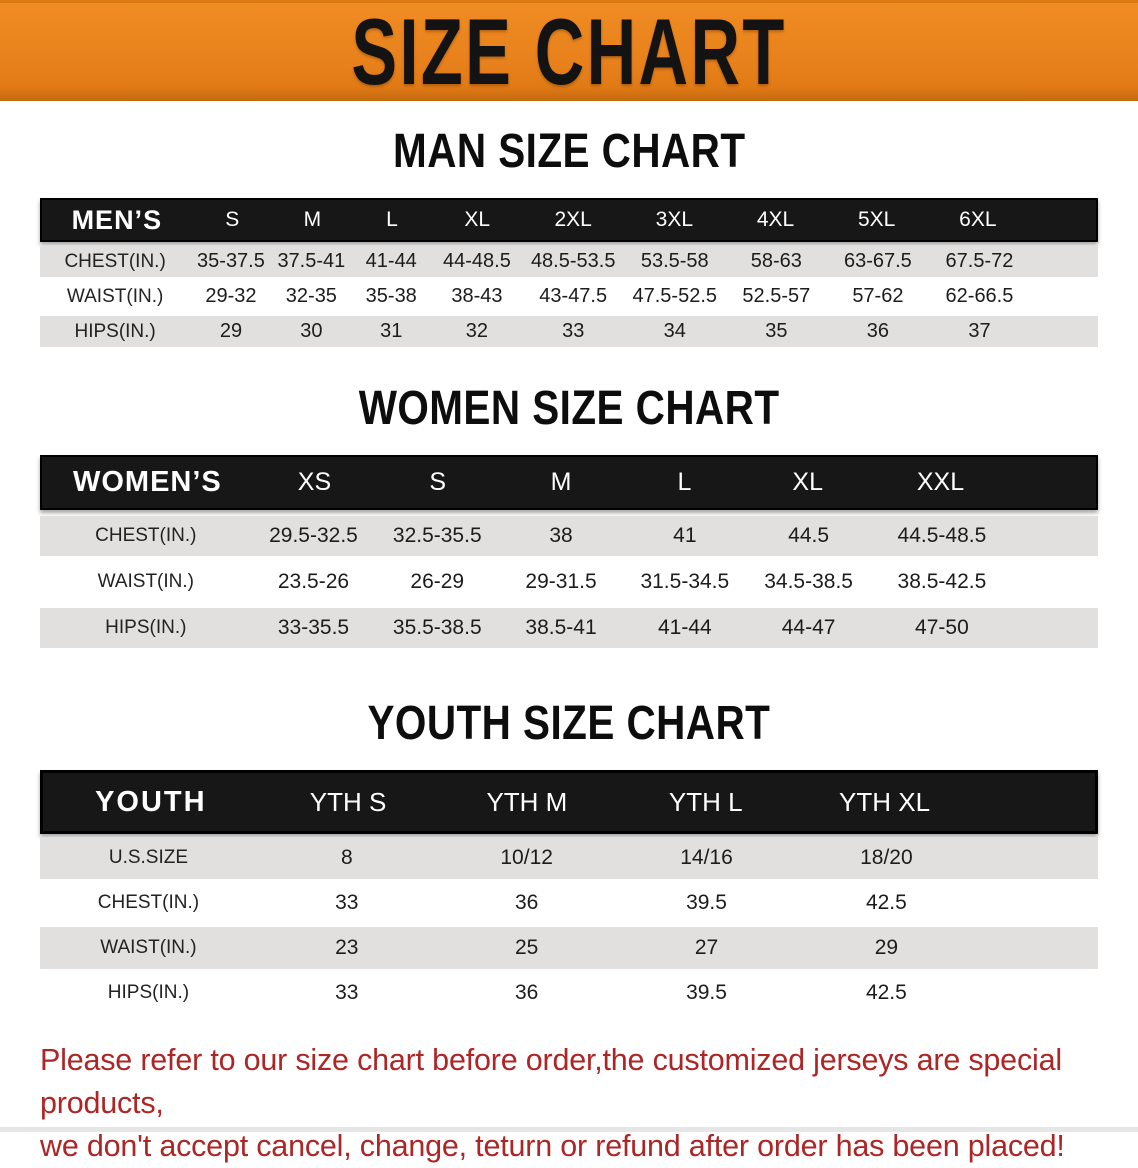  Describe the element at coordinates (674, 261) in the screenshot. I see `data-cell: 53.5-58` at that location.